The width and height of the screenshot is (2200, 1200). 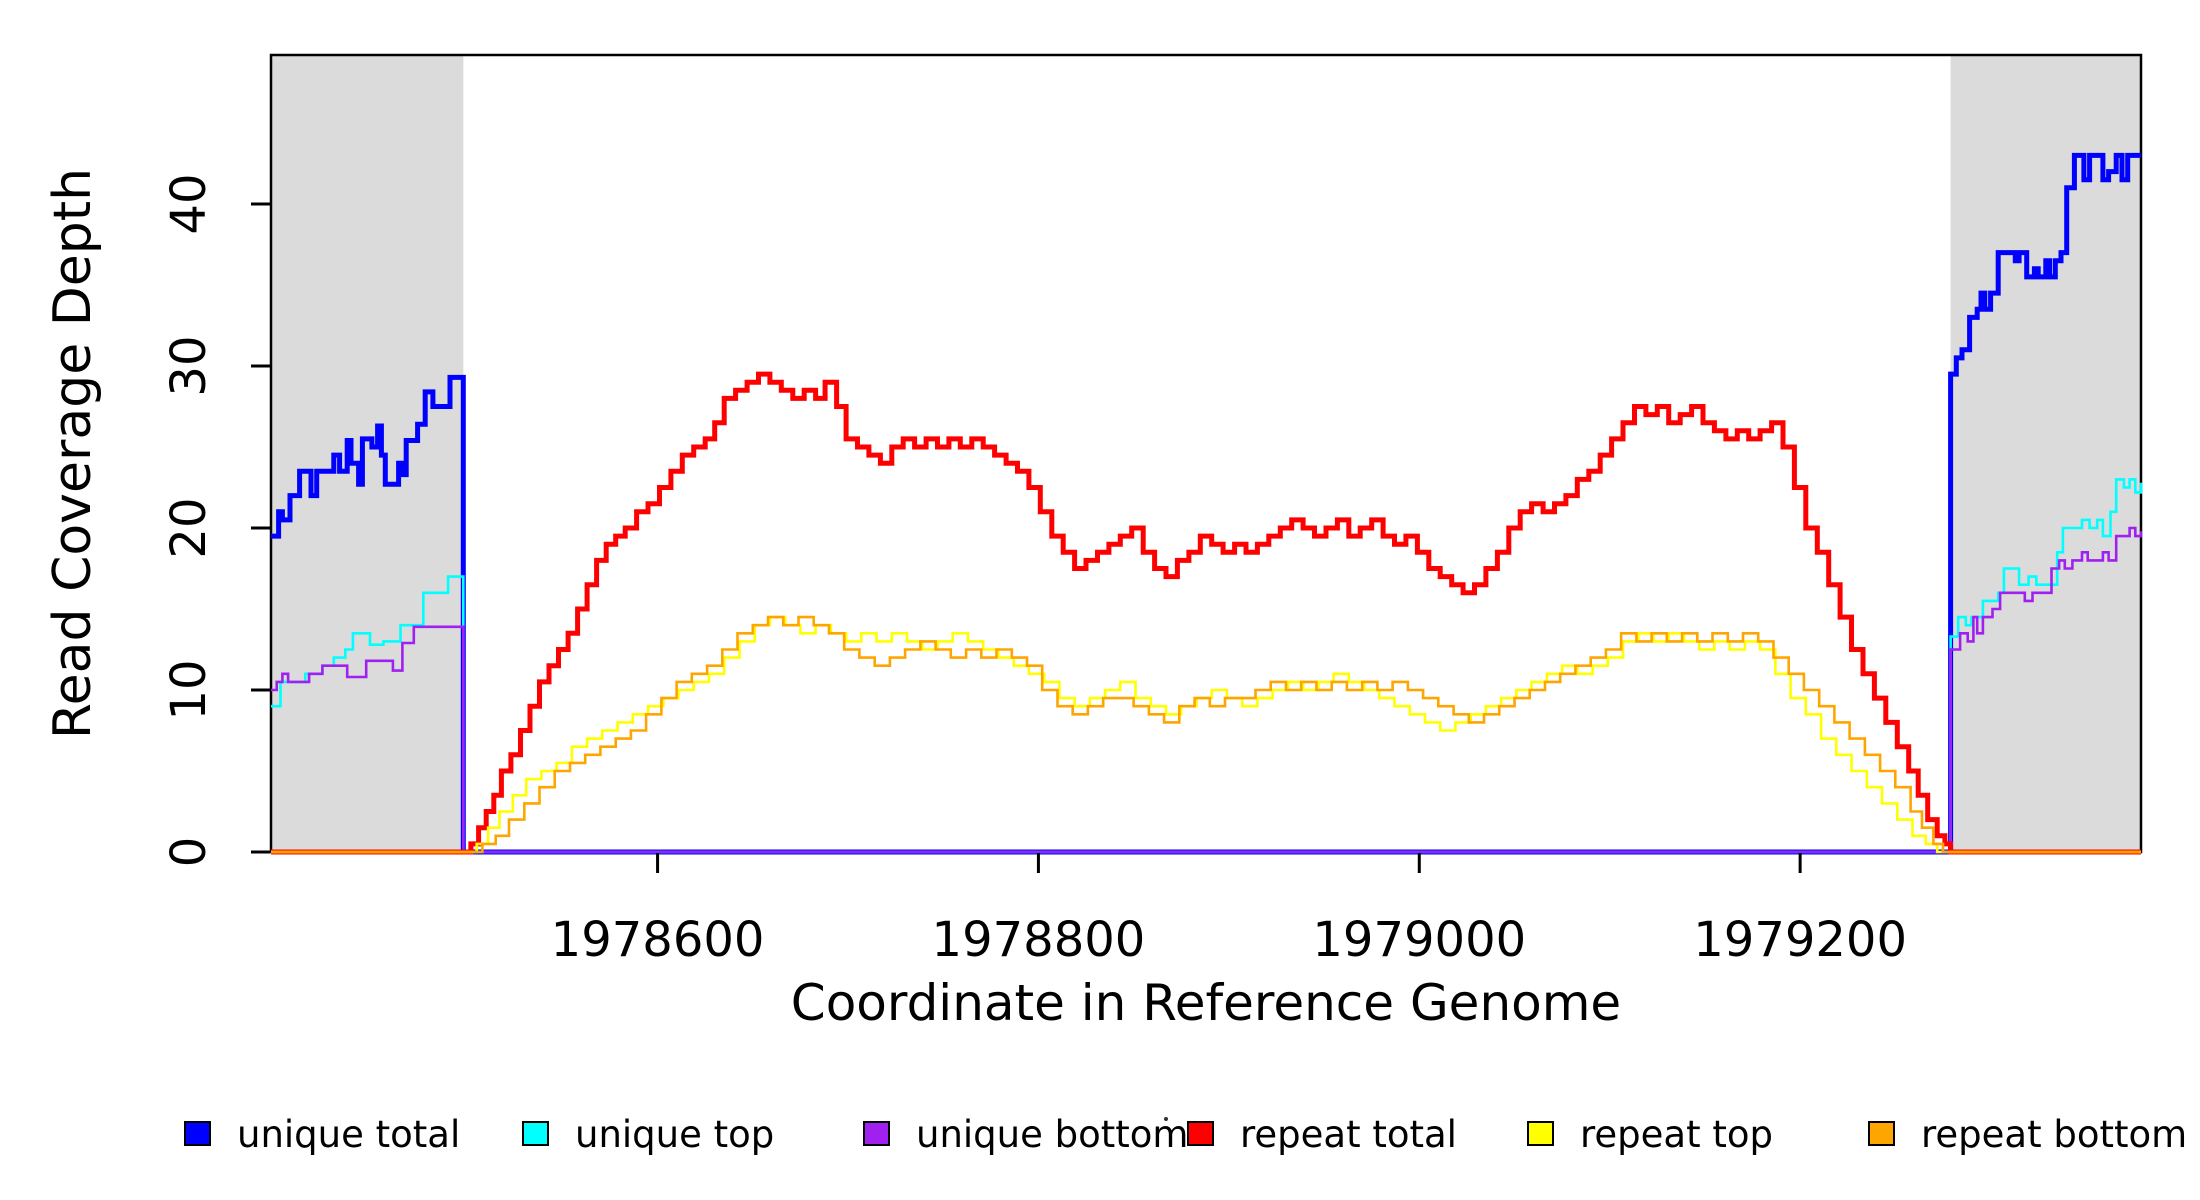 I want to click on y-tick-label: 20, so click(x=189, y=527).